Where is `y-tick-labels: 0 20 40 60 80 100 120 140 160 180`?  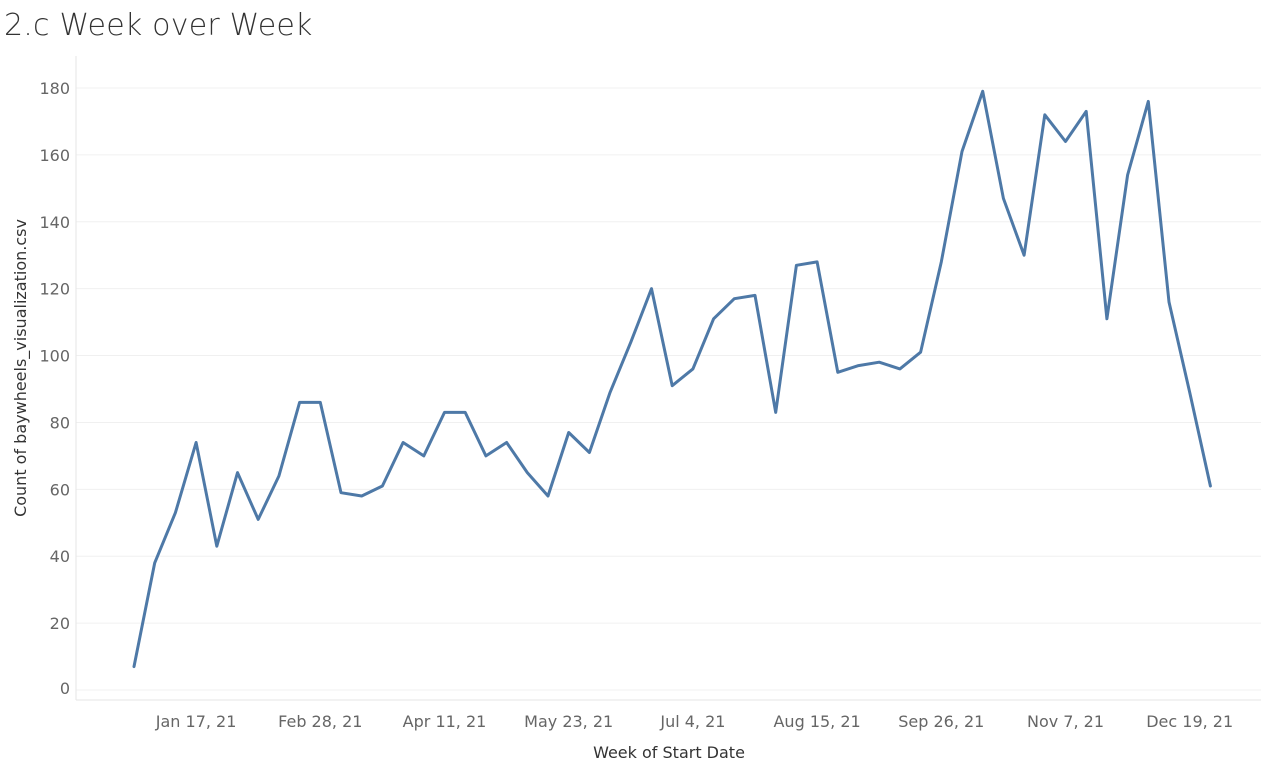 y-tick-labels: 0 20 40 60 80 100 120 140 160 180 is located at coordinates (54, 388).